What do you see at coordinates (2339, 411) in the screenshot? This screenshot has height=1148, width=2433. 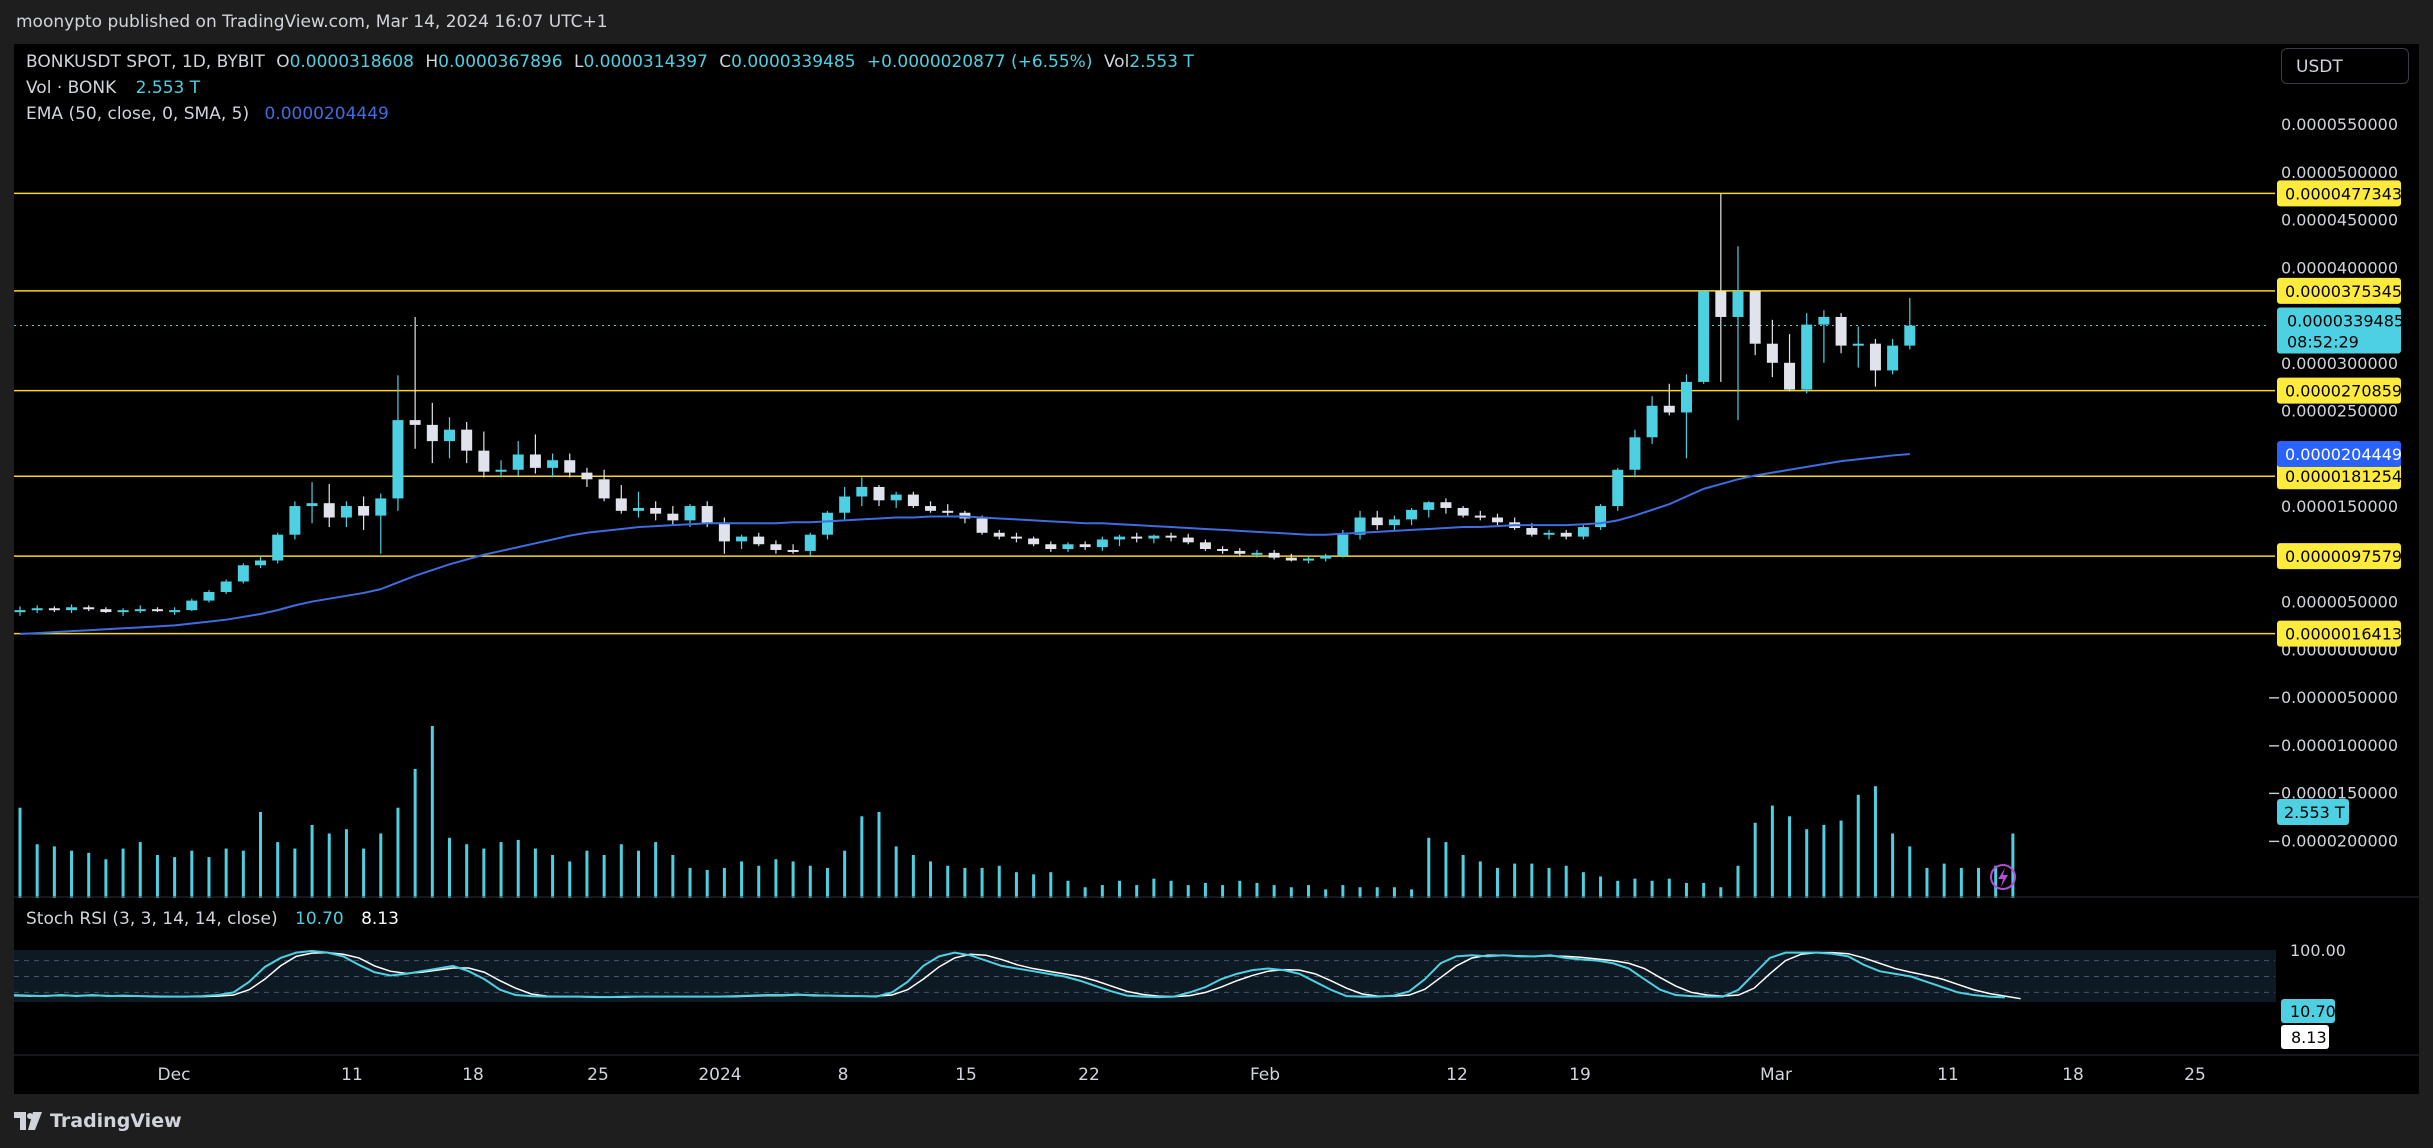 I see `price-tick-label: 0.0000250000` at bounding box center [2339, 411].